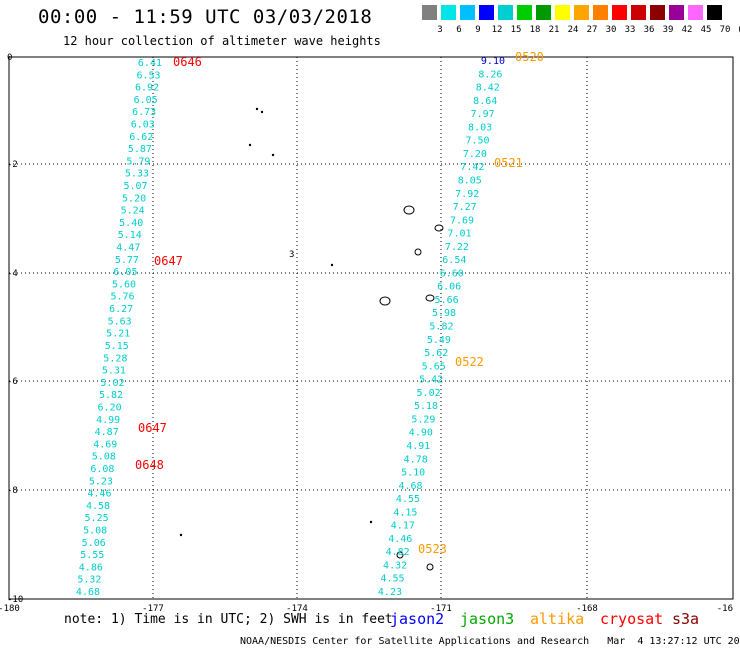  What do you see at coordinates (444, 313) in the screenshot?
I see `swh-value: 5.98` at bounding box center [444, 313].